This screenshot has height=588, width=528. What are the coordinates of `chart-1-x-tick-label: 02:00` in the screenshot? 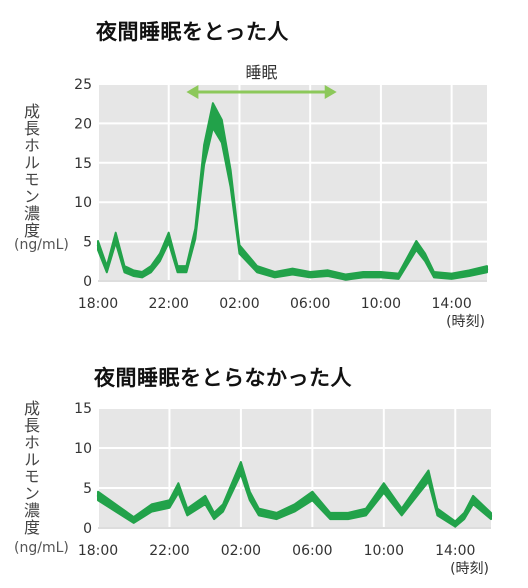 It's located at (239, 304).